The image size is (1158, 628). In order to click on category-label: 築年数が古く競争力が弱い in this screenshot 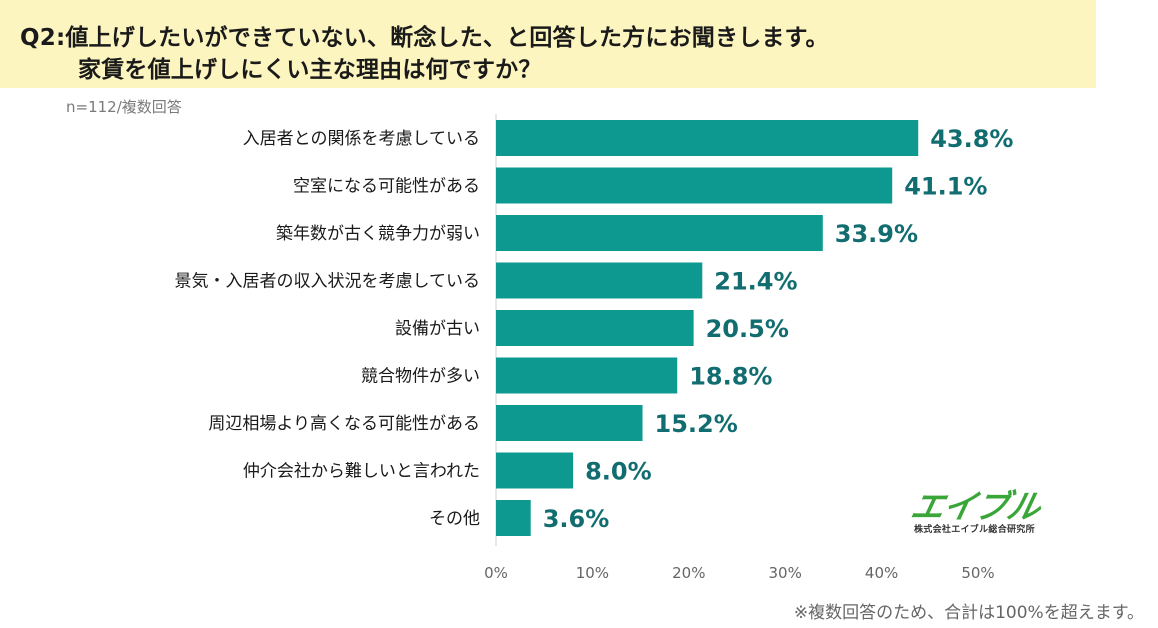, I will do `click(378, 234)`.